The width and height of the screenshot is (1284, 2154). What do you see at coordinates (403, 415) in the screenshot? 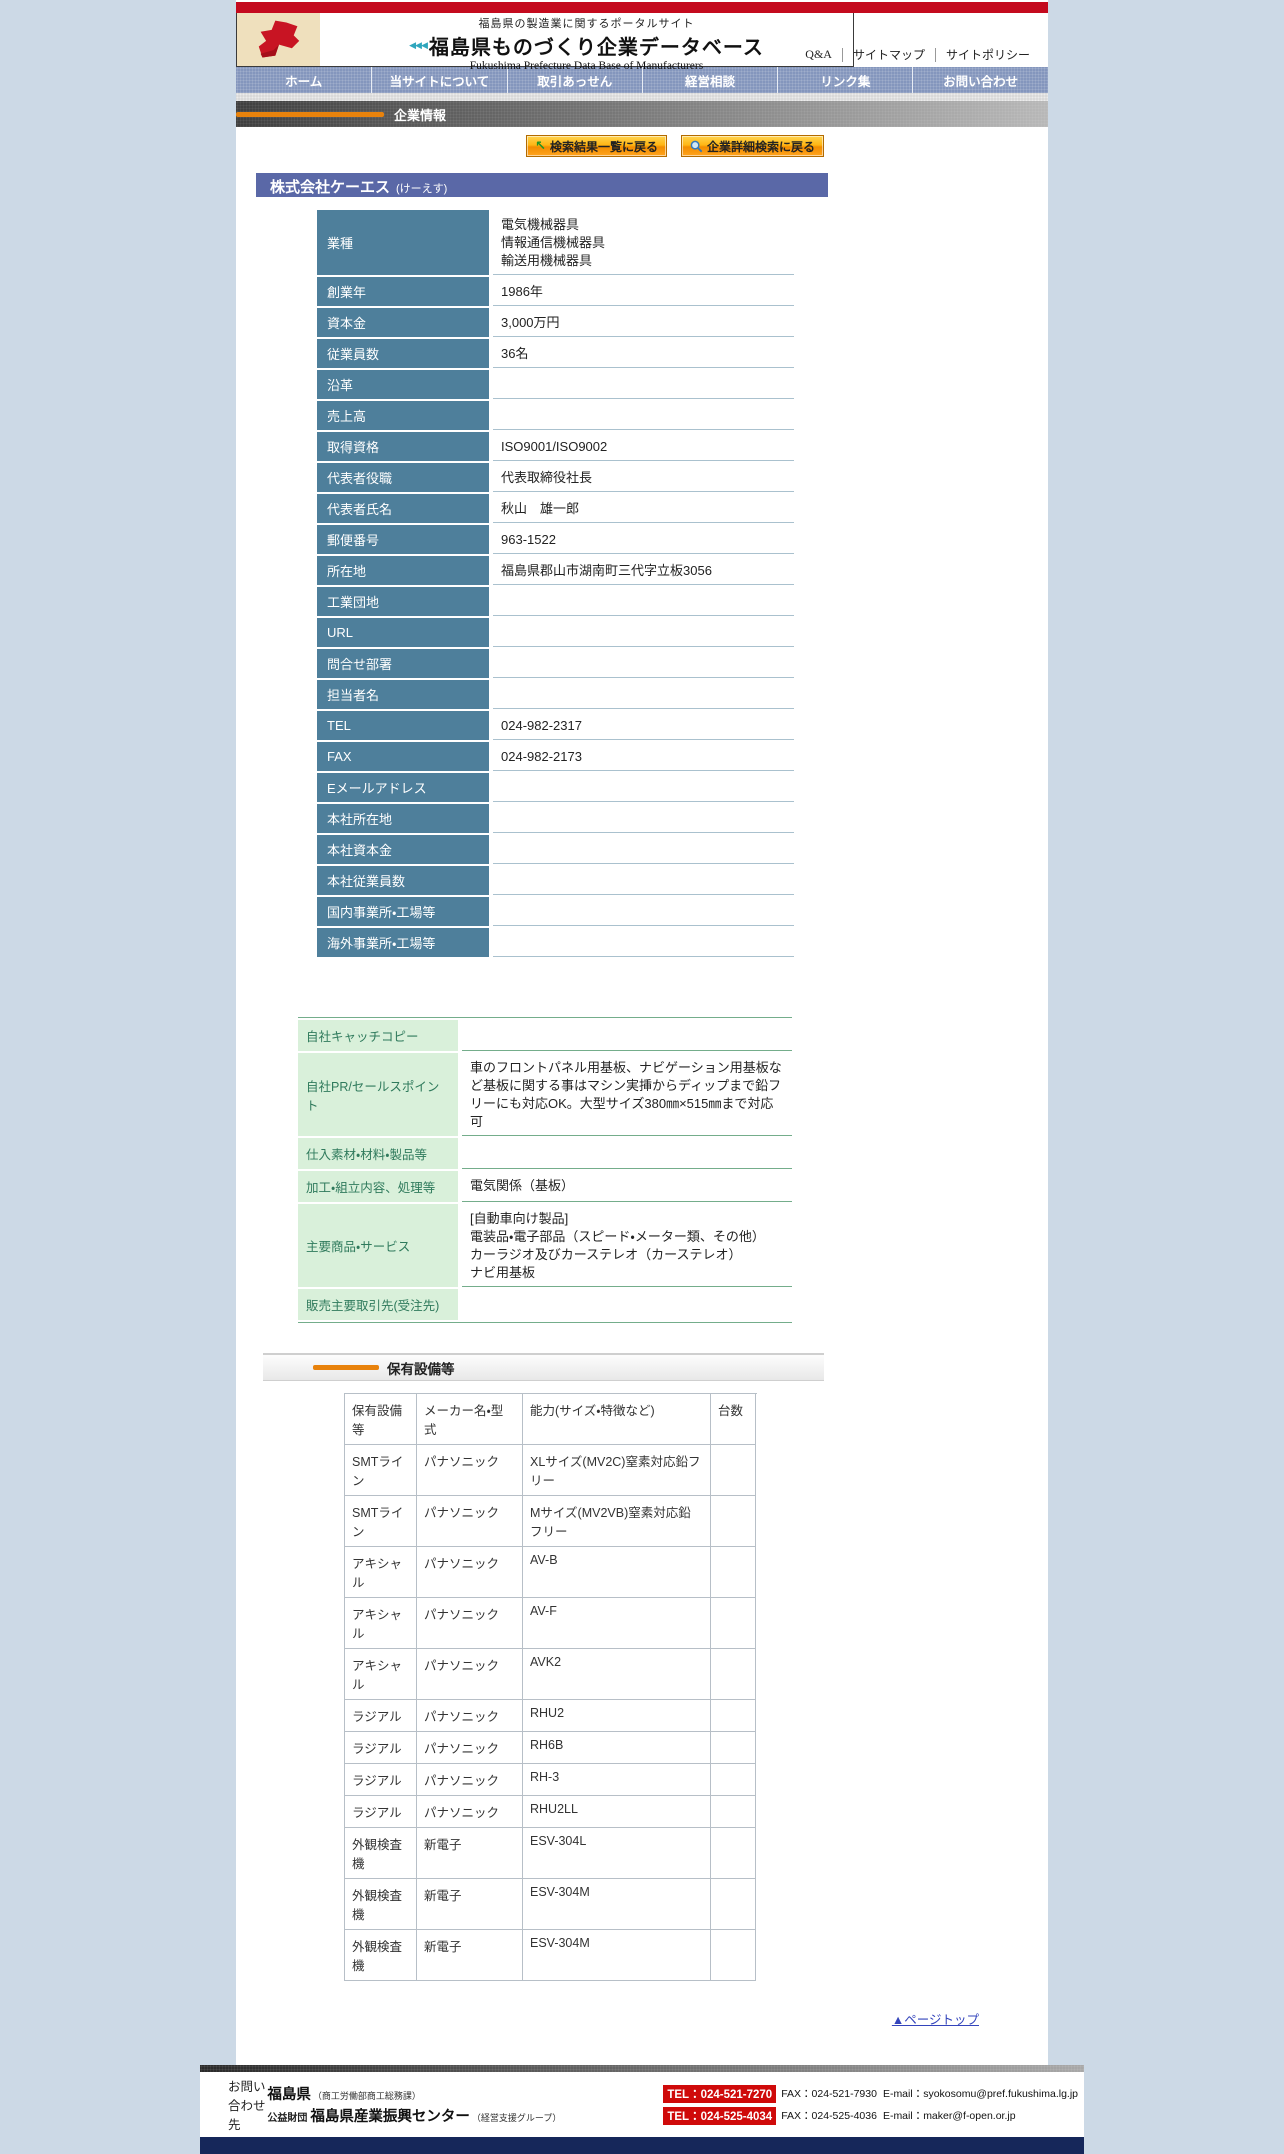
I see `profile-label: 売上高` at bounding box center [403, 415].